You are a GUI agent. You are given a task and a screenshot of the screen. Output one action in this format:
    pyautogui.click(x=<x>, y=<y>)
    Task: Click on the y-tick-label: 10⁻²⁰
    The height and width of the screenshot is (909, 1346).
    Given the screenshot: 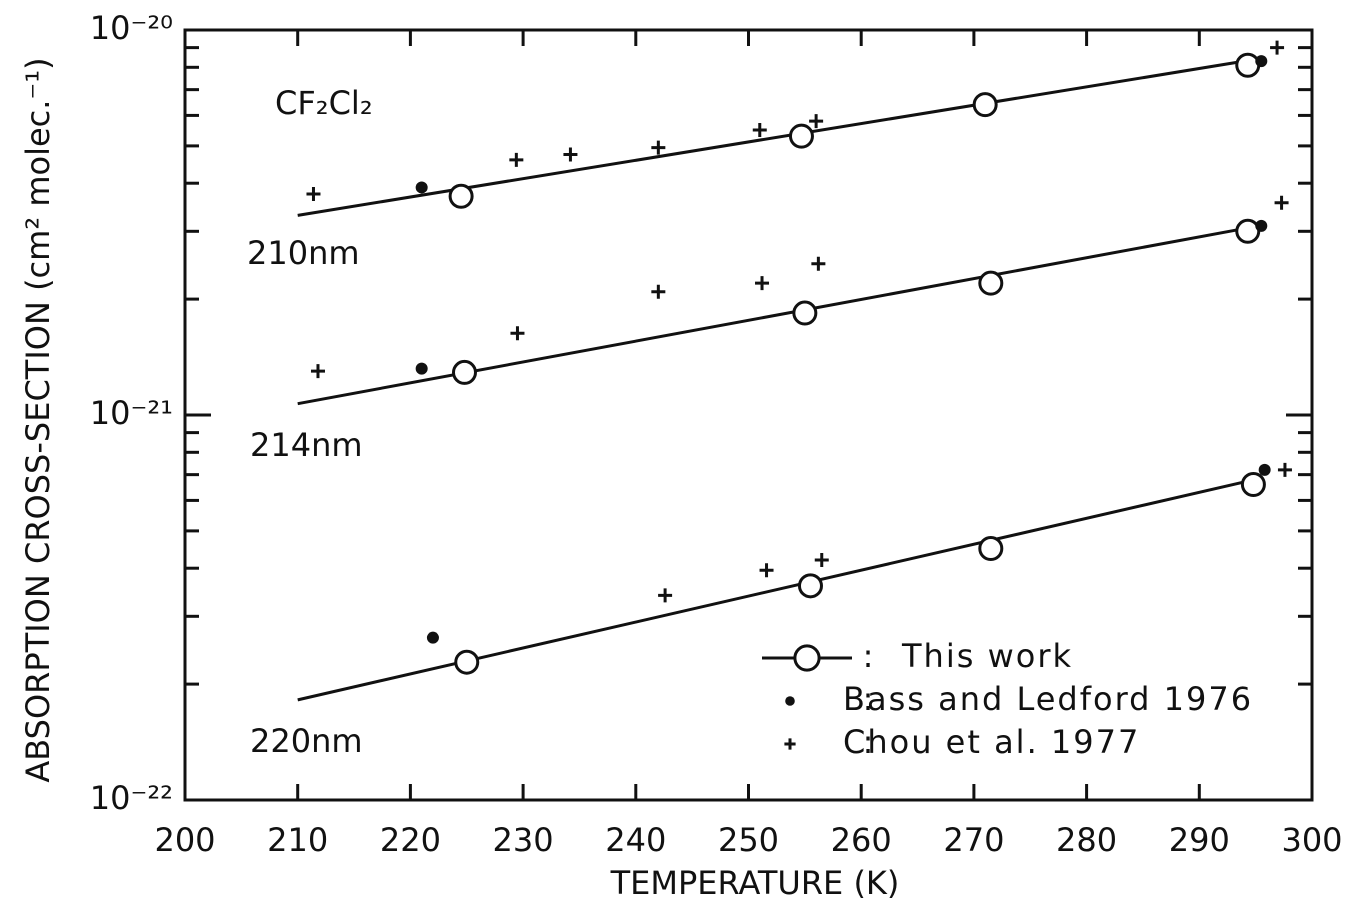 What is the action you would take?
    pyautogui.click(x=131, y=28)
    